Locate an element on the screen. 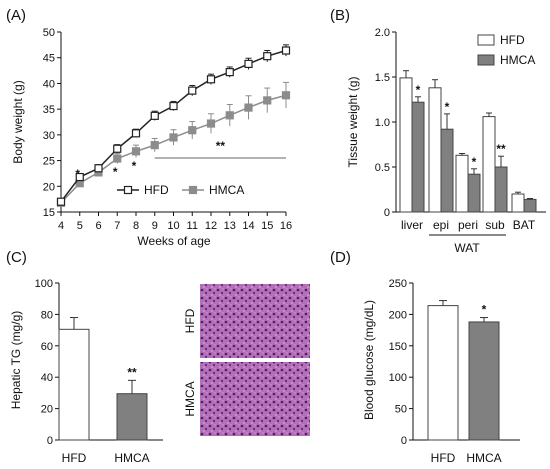 Image resolution: width=550 pixels, height=469 pixels. panel-d-x-tick-label: HMCA is located at coordinates (483, 458).